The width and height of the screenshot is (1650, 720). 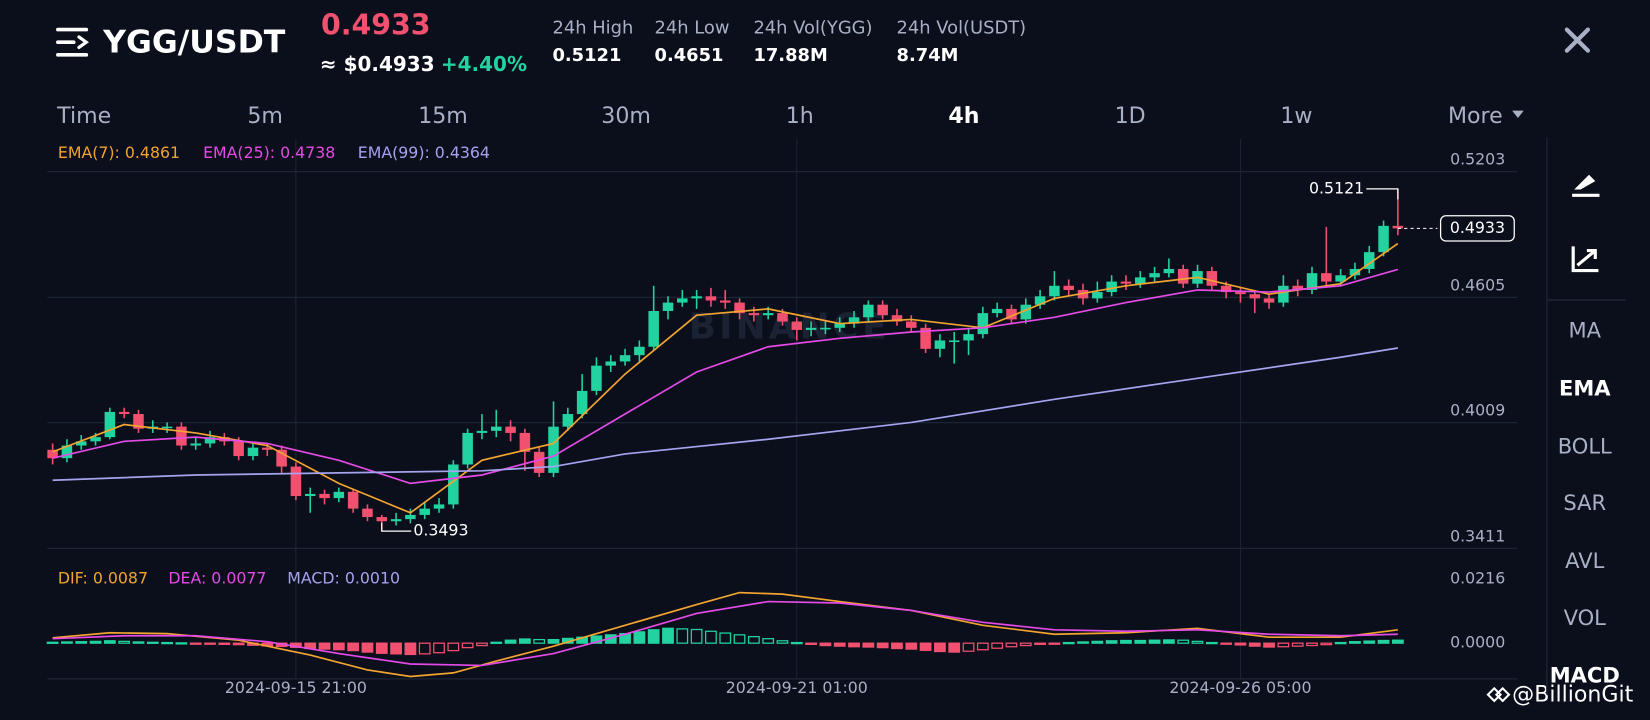 I want to click on price-change: +4.40%, so click(x=484, y=64).